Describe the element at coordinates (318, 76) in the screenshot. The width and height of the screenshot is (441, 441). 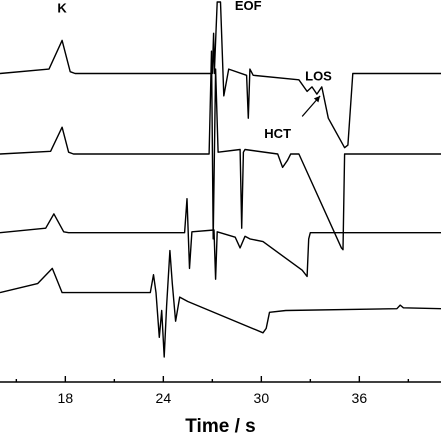
I see `peak-label-los: LOS` at that location.